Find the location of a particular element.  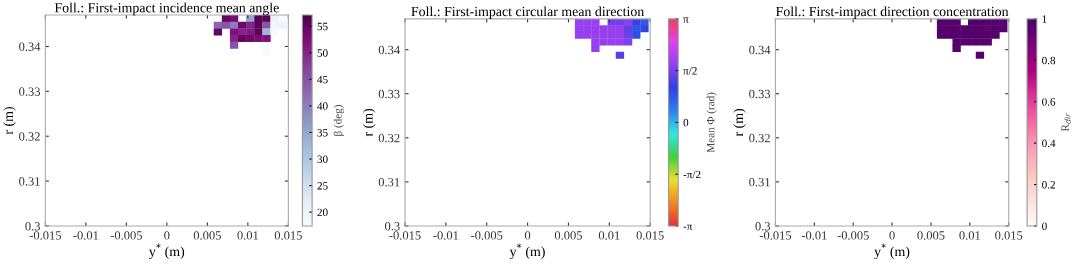

color-bar-label: 50 is located at coordinates (322, 53).